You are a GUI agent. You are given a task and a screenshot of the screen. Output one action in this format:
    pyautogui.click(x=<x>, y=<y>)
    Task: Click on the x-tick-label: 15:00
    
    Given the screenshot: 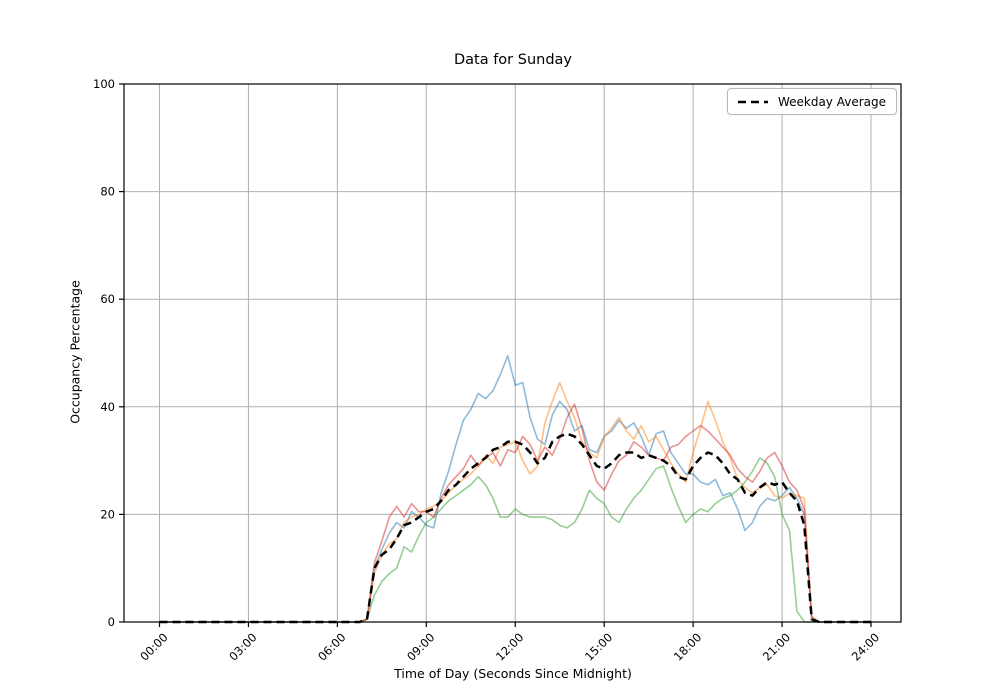 What is the action you would take?
    pyautogui.click(x=598, y=646)
    